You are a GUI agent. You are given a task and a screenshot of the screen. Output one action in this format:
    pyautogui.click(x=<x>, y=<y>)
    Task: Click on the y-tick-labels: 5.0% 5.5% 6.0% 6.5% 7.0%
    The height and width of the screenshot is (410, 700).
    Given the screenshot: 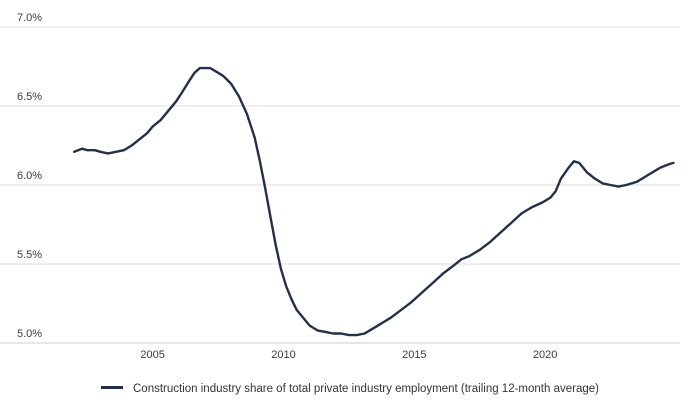 What is the action you would take?
    pyautogui.click(x=29, y=176)
    